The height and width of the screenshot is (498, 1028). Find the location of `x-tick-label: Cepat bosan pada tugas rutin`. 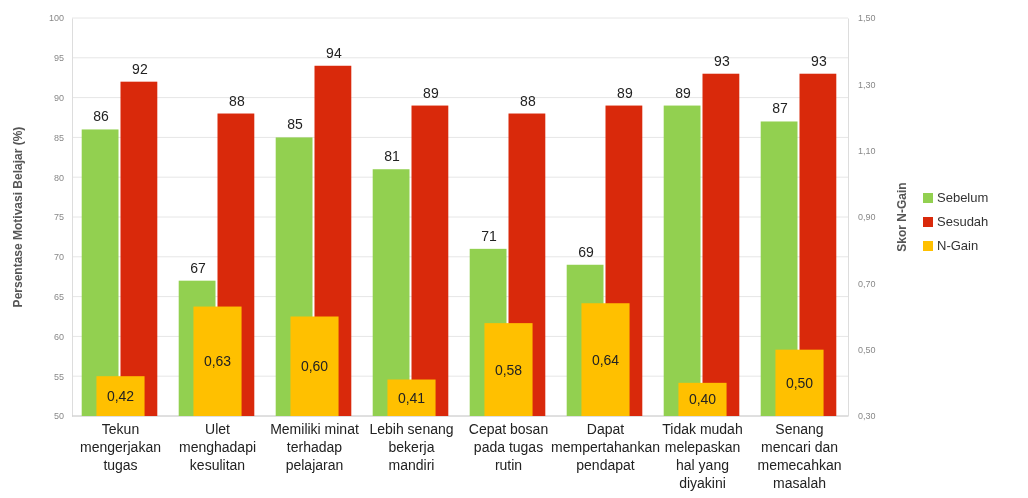

x-tick-label: Cepat bosan pada tugas rutin is located at coordinates (508, 447).